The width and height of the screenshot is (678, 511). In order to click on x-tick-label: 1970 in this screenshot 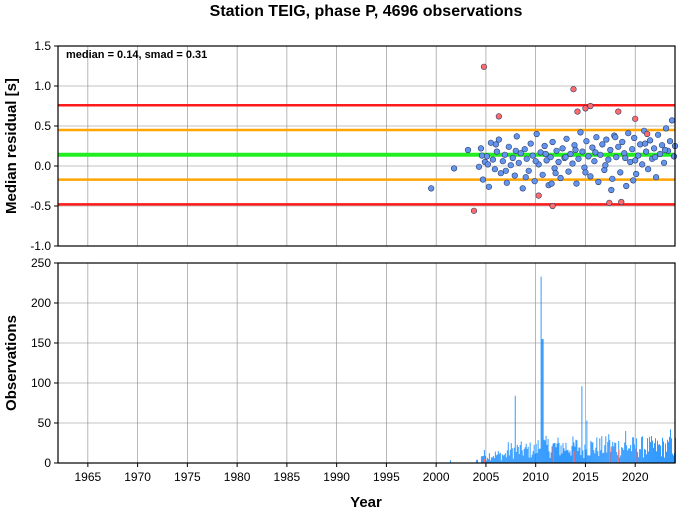, I will do `click(137, 477)`.